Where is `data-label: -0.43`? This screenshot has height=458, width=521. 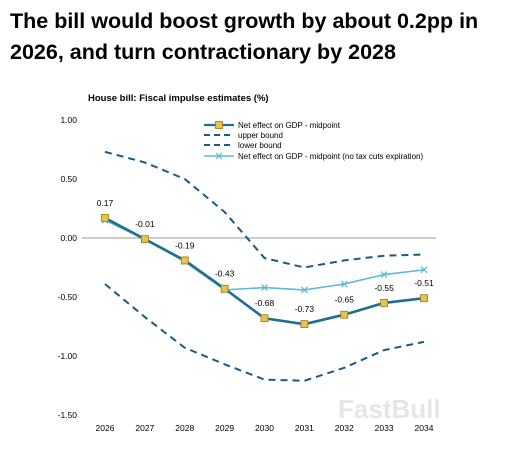
data-label: -0.43 is located at coordinates (225, 274).